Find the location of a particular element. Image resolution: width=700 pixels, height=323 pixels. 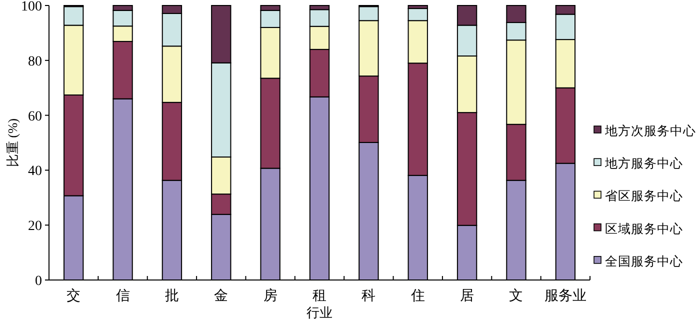

y-tick-label: 60 is located at coordinates (35, 116).